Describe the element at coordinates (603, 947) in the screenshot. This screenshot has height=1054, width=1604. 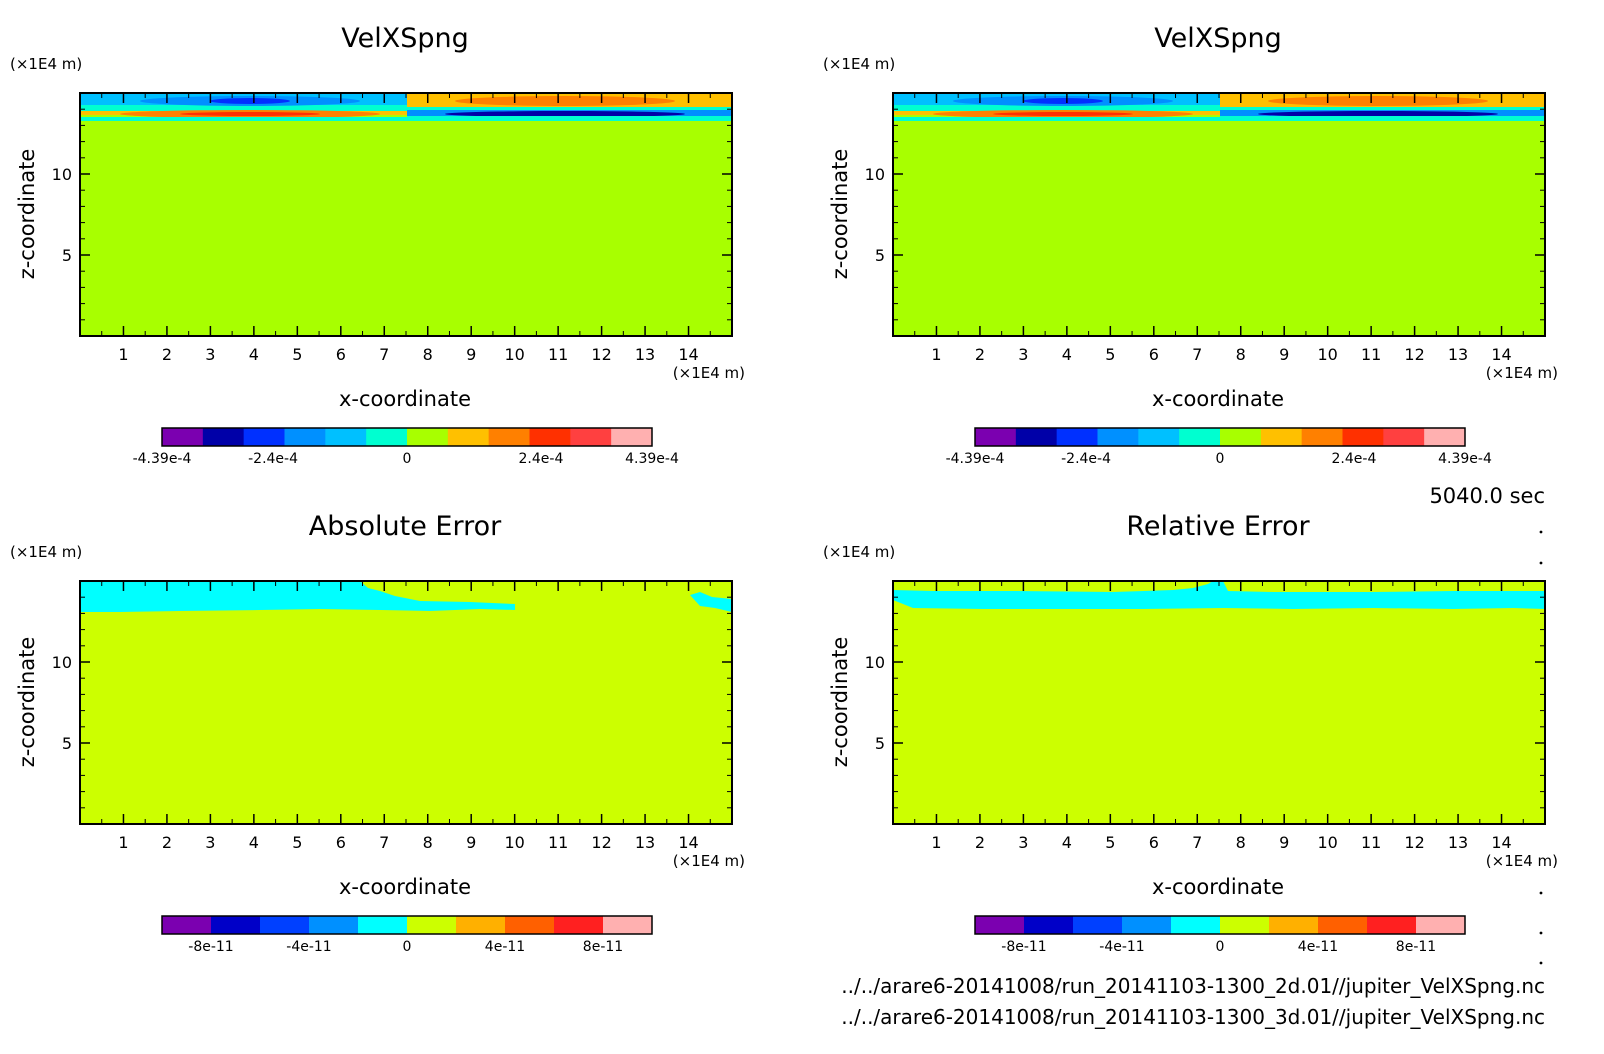
I see `colorbar-tick-label: 8e-11` at that location.